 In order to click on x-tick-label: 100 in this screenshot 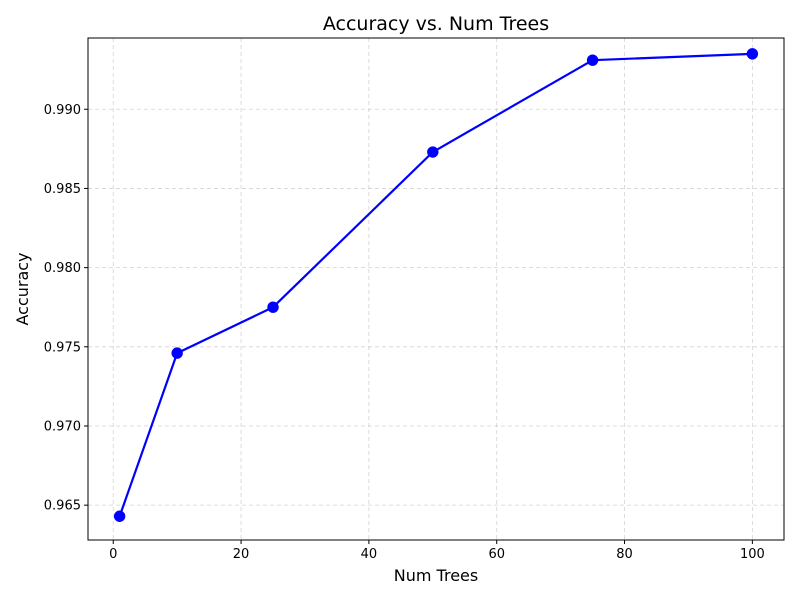, I will do `click(752, 554)`.